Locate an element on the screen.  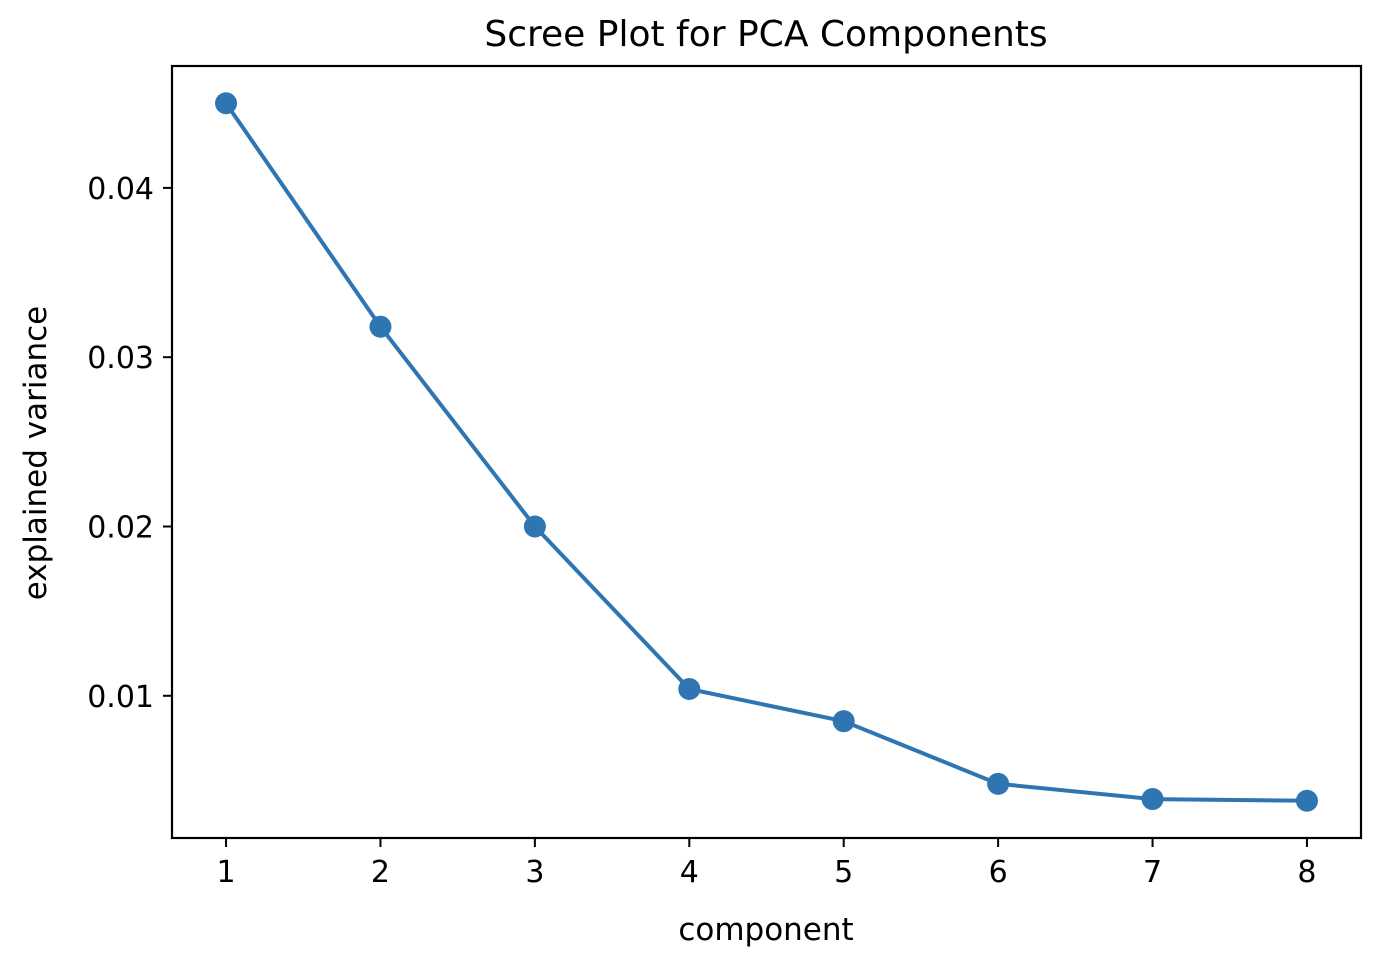
x-tick-label: 5 is located at coordinates (843, 872).